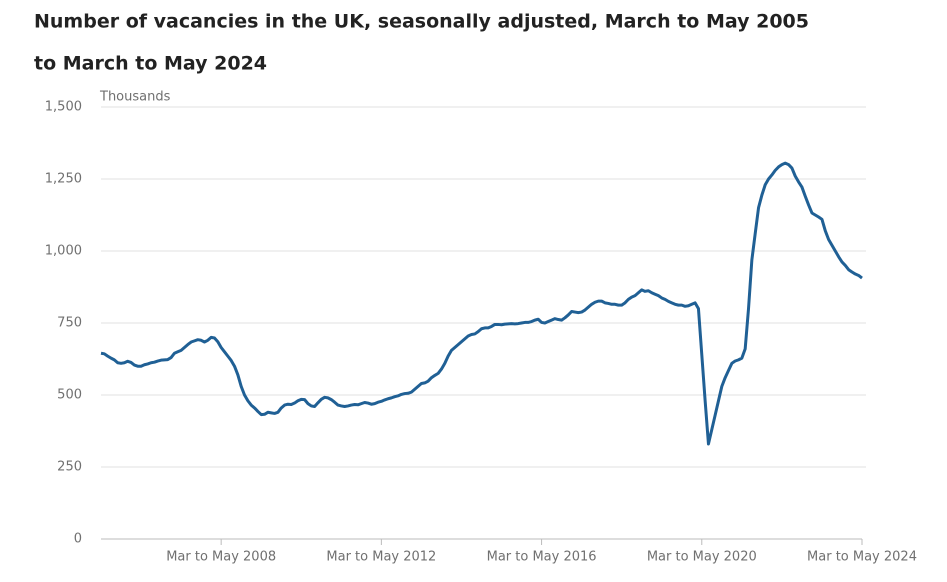 This screenshot has width=947, height=582. Describe the element at coordinates (542, 557) in the screenshot. I see `x-tick-label: Mar to May 2016` at that location.